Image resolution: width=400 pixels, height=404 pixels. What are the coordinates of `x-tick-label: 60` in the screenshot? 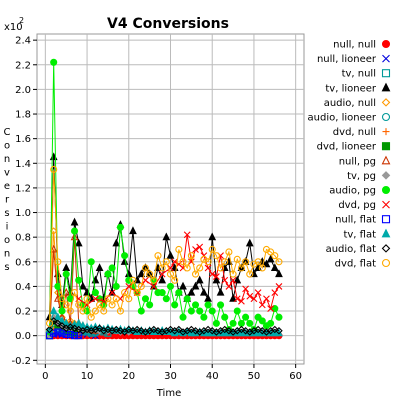 It's located at (295, 376).